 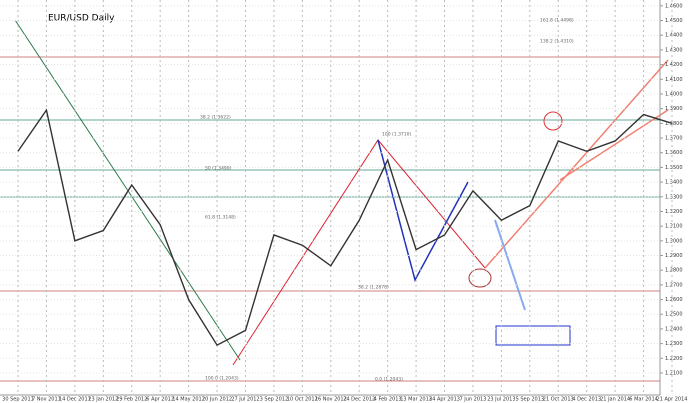 What do you see at coordinates (510, 265) in the screenshot?
I see `arrow` at bounding box center [510, 265].